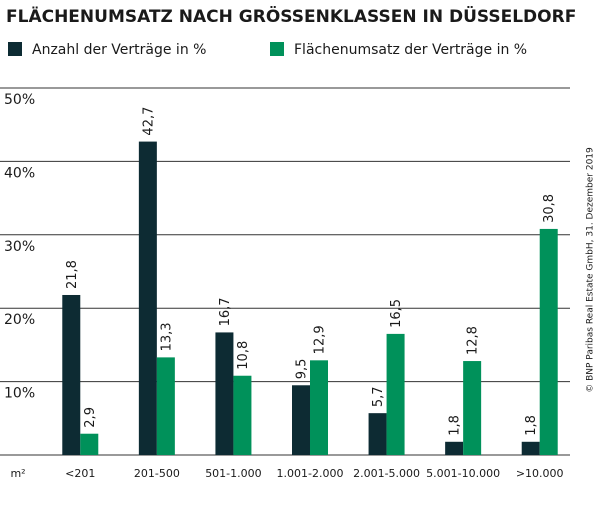 This screenshot has height=514, width=600. What do you see at coordinates (396, 313) in the screenshot?
I see `value-label: 16,5` at bounding box center [396, 313].